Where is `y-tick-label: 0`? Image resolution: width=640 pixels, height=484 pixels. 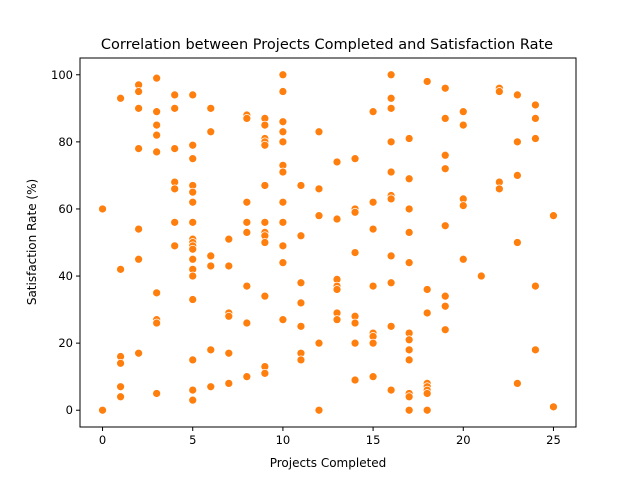
y-tick-label: 0 is located at coordinates (69, 410).